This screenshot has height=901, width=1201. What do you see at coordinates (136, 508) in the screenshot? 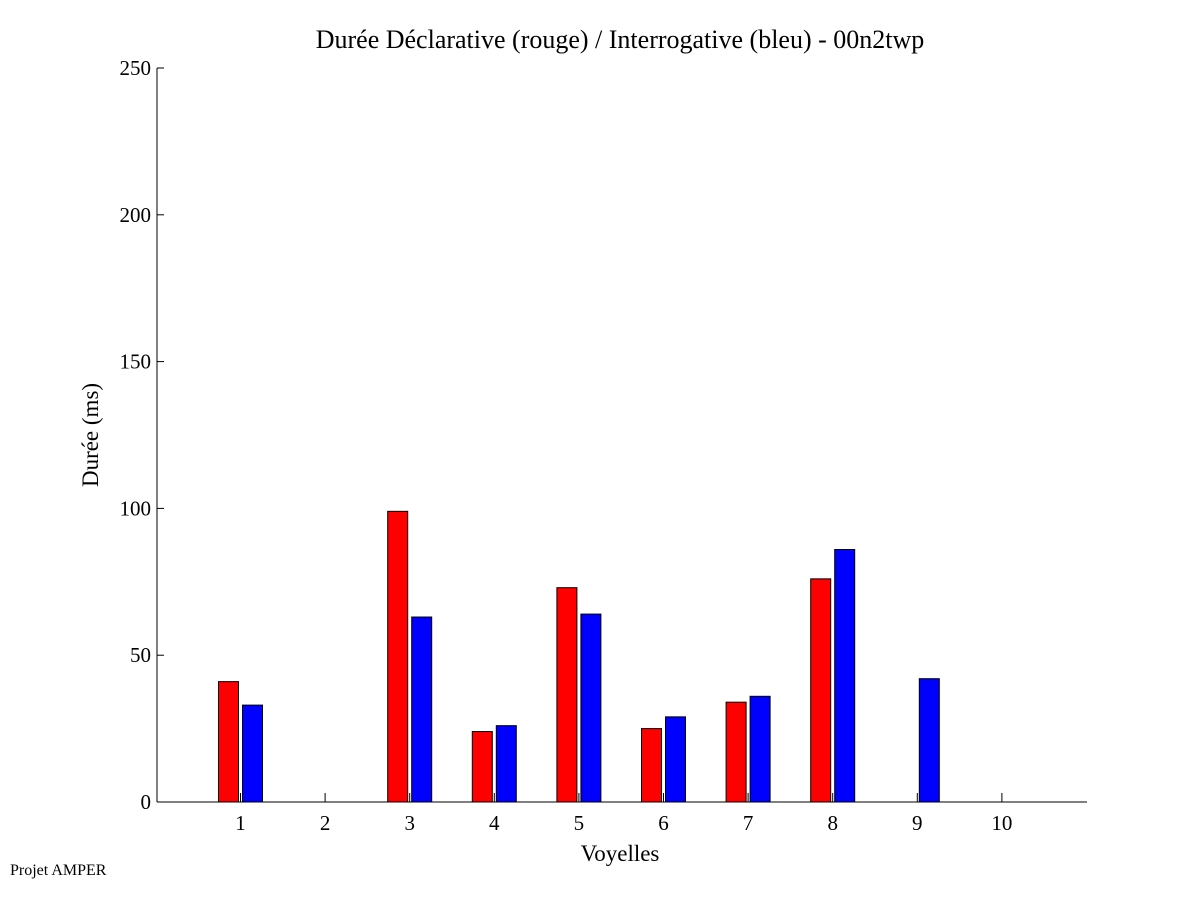
I see `y-tick-label: 100` at bounding box center [136, 508].